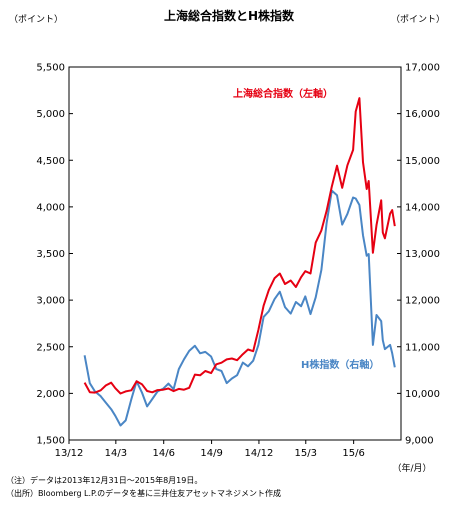 The image size is (458, 507). I want to click on x-tick-label: 14/9, so click(211, 453).